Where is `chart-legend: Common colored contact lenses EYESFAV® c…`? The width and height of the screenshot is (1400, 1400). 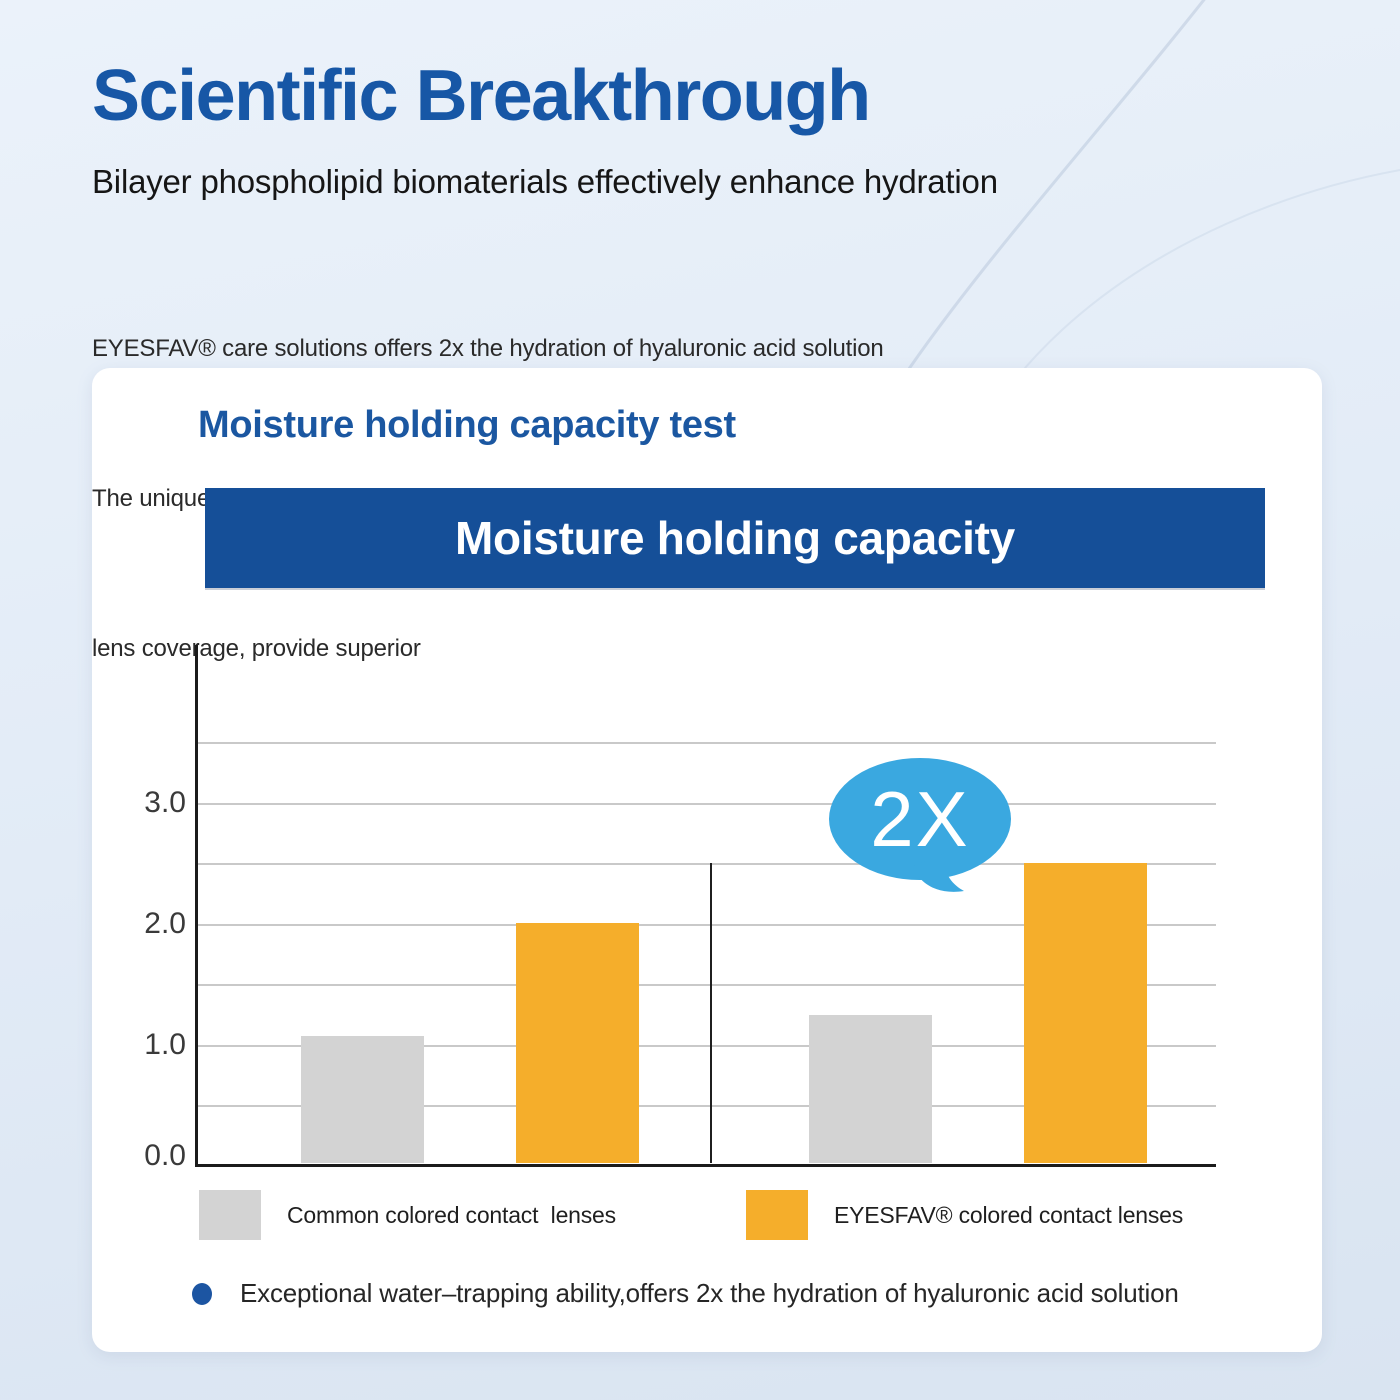
chart-legend: Common colored contact lenses EYESFAV® c… is located at coordinates (691, 1215).